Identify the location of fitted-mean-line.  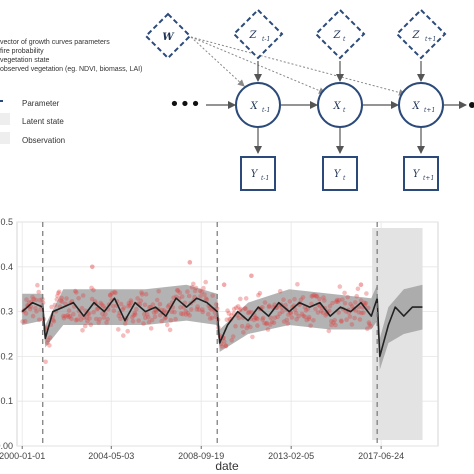
(222, 327).